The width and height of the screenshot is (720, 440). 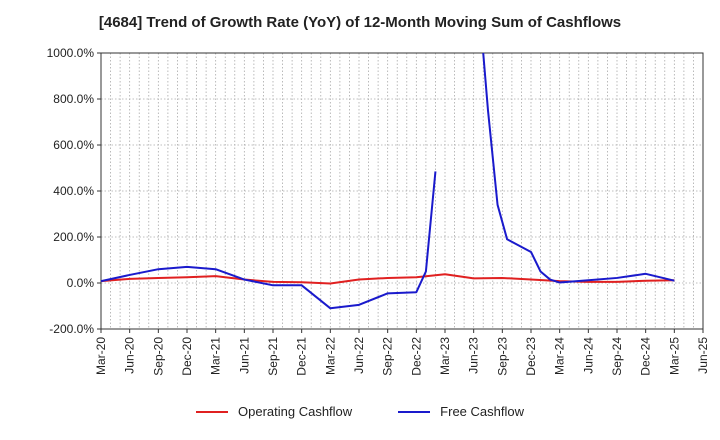 What do you see at coordinates (73, 237) in the screenshot?
I see `y-tick-label: 200.0%` at bounding box center [73, 237].